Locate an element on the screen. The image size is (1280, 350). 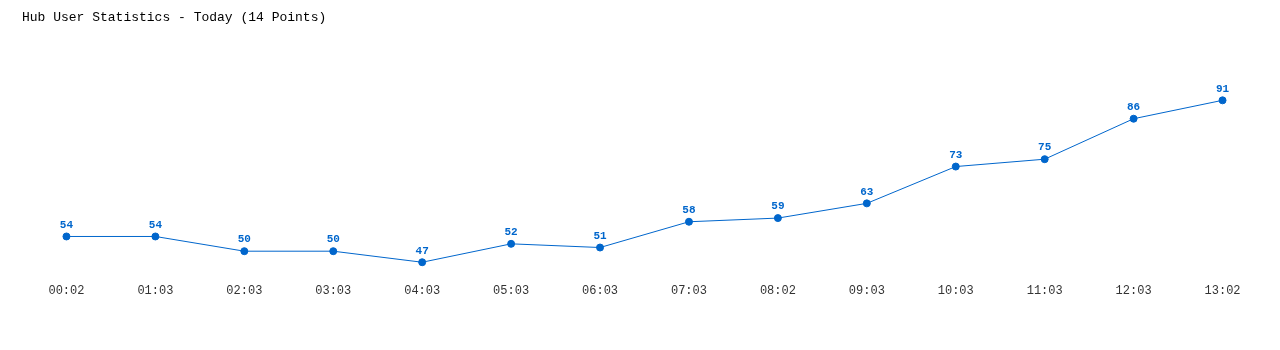
data-label: 73 is located at coordinates (956, 154).